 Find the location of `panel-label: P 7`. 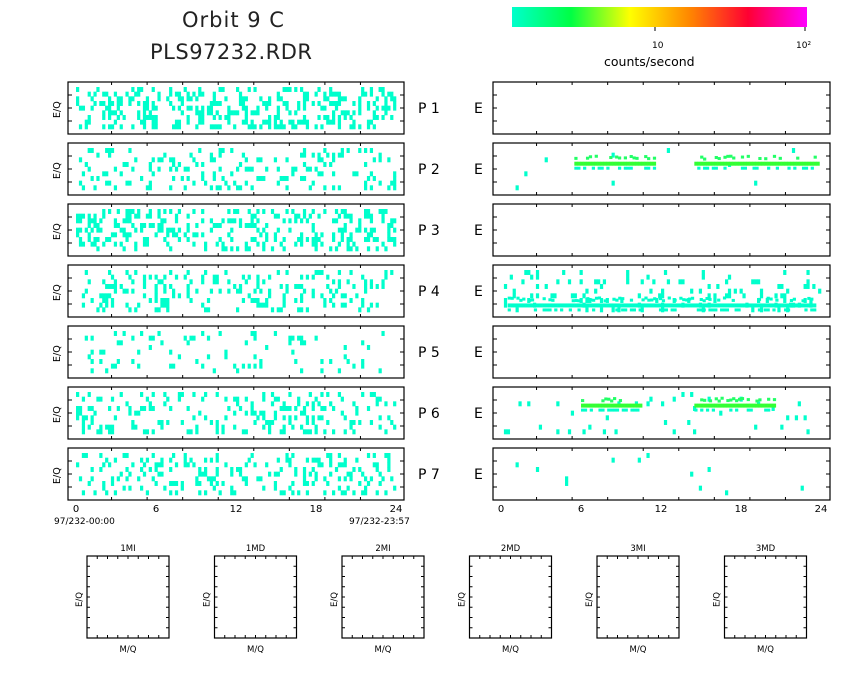

panel-label: P 7 is located at coordinates (429, 475).